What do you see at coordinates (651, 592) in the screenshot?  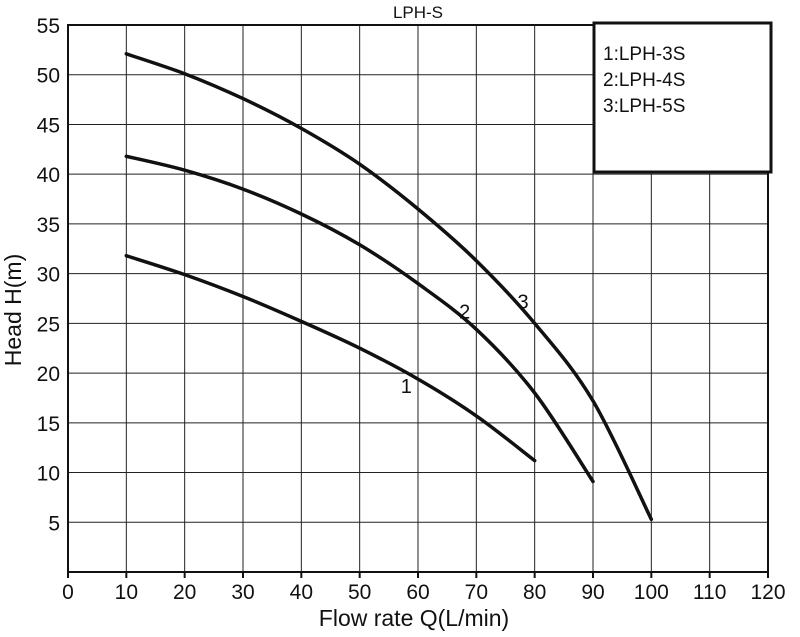 I see `x-tick-label: 100` at bounding box center [651, 592].